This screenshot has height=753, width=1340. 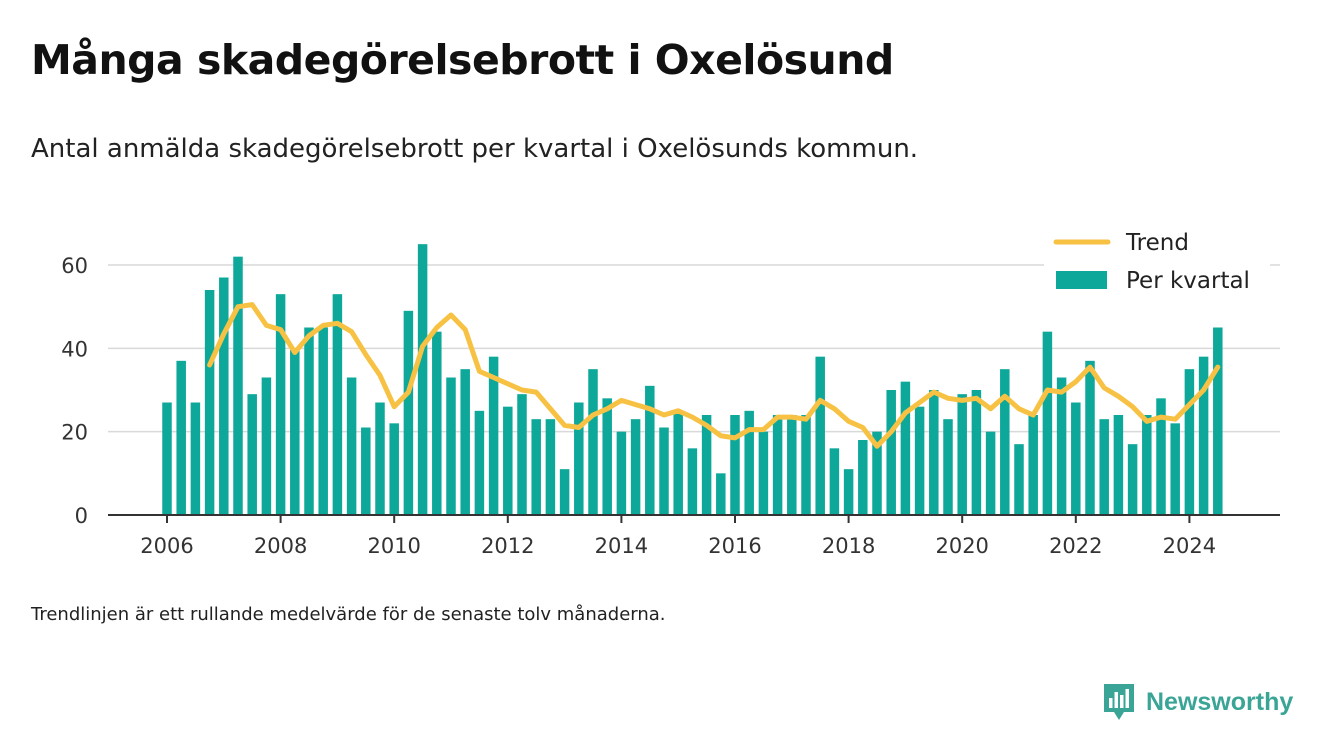 What do you see at coordinates (393, 546) in the screenshot?
I see `x-tick-label: 2010` at bounding box center [393, 546].